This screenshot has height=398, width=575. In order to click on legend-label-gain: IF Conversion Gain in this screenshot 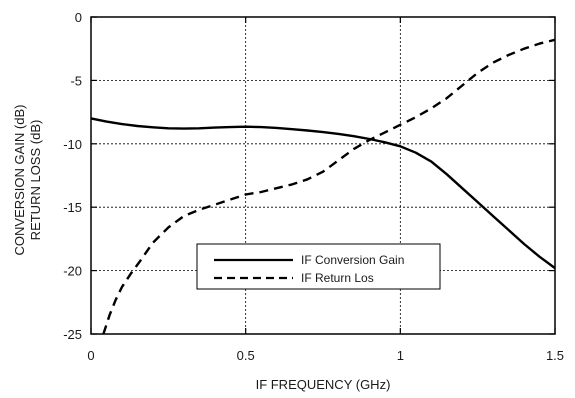, I will do `click(352, 260)`.